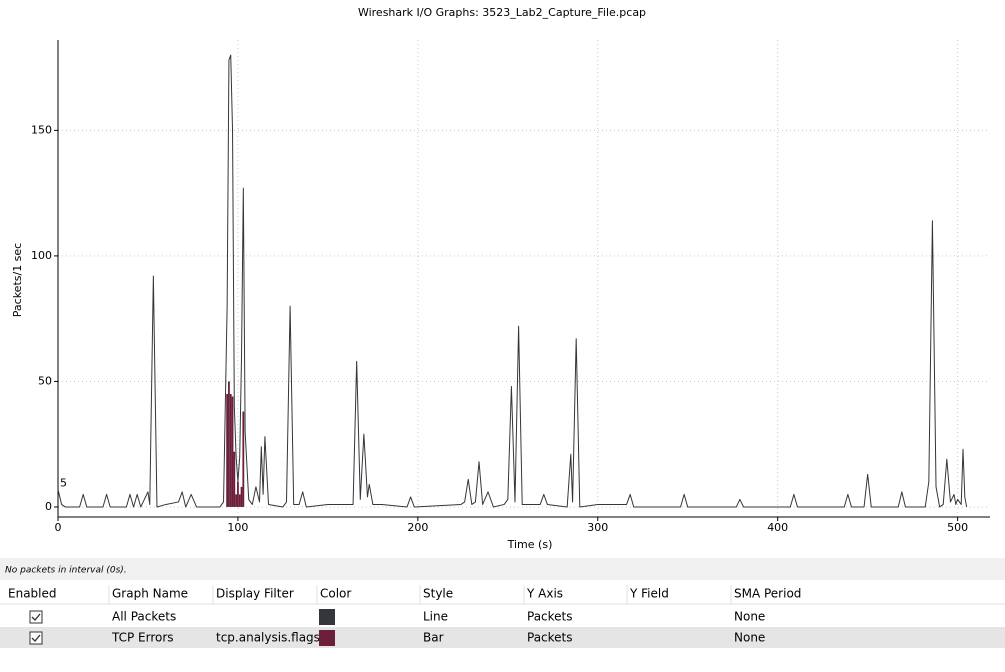  I want to click on annotation: 5, so click(63, 482).